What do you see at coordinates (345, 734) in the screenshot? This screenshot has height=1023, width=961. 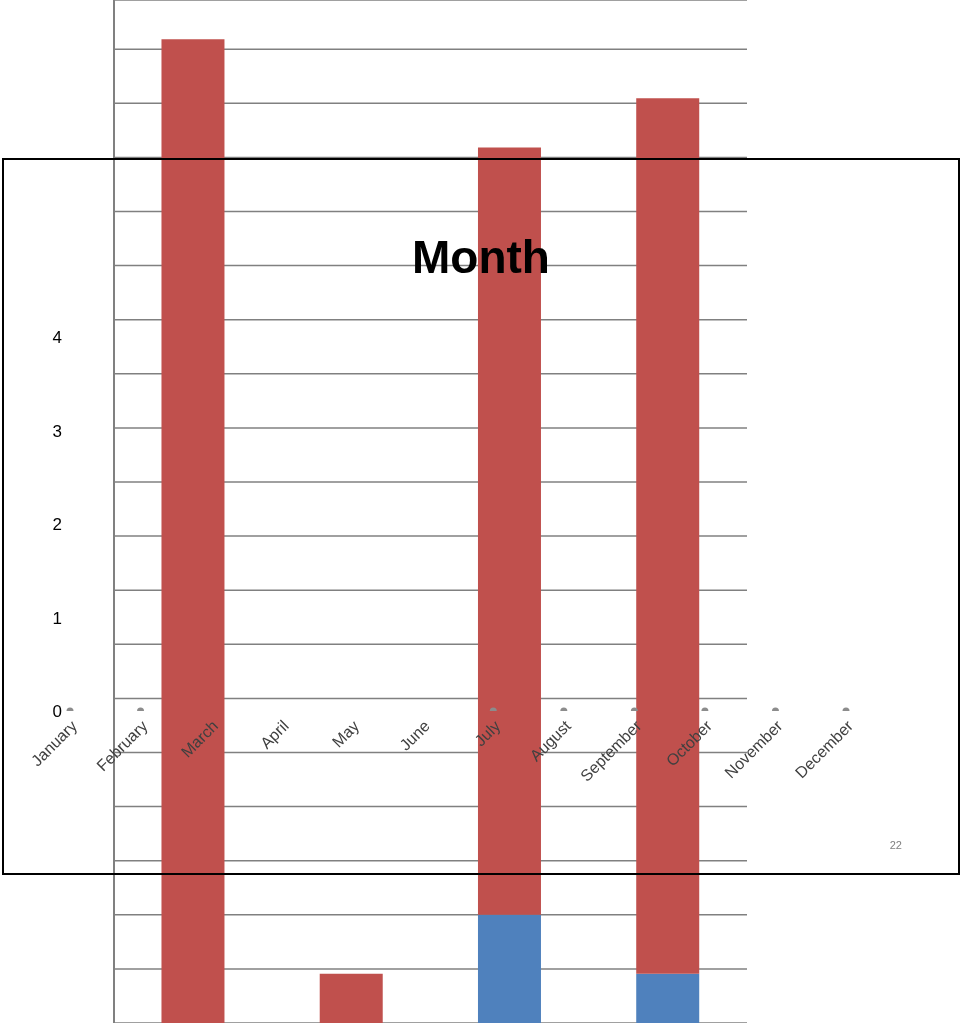 I see `x-tick-label: May` at bounding box center [345, 734].